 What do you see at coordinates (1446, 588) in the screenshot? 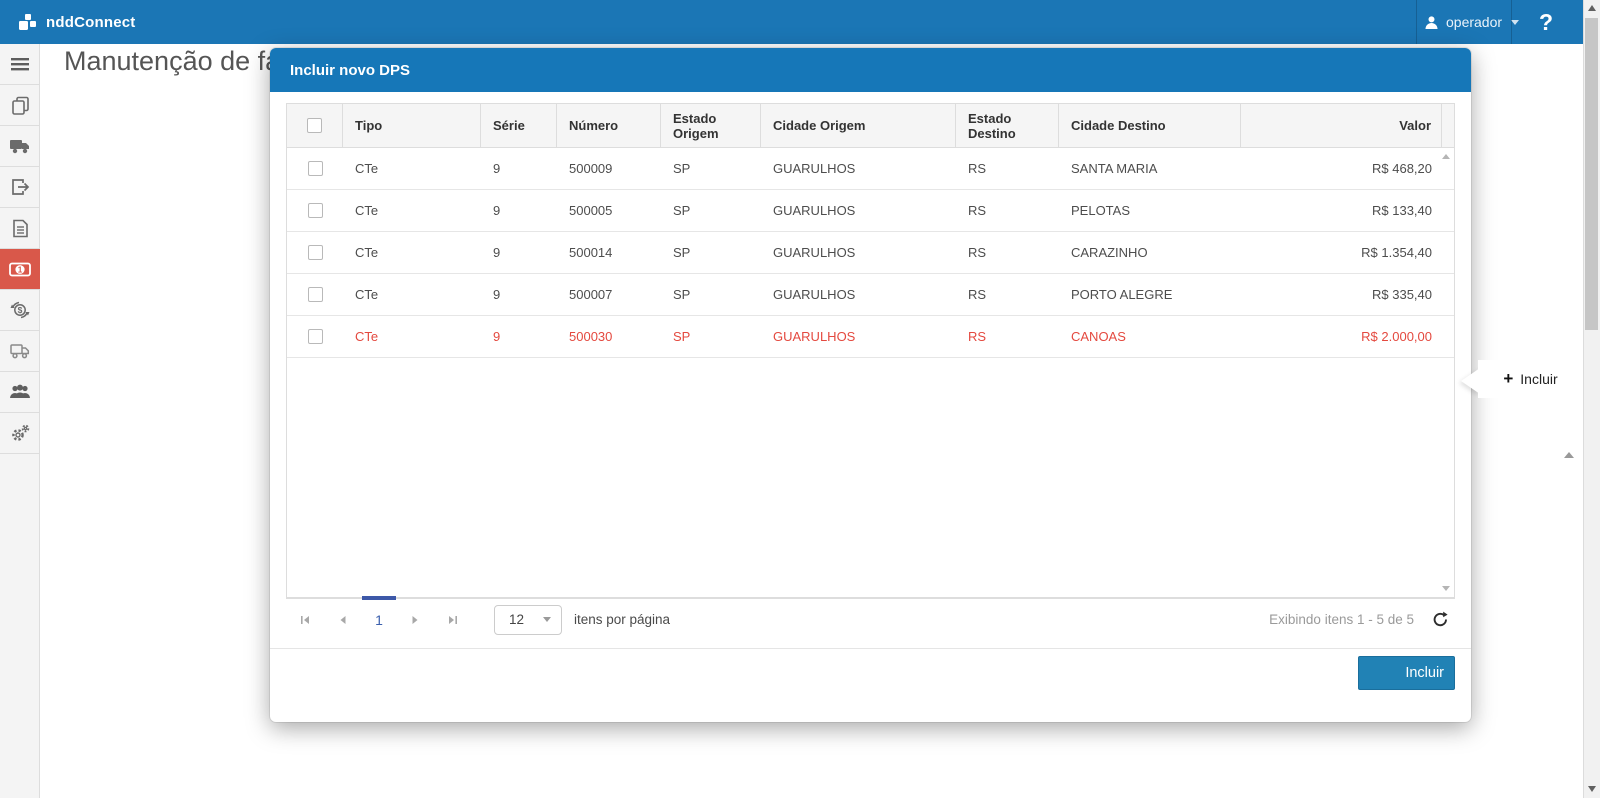
I see `grid-scroll-down-icon` at bounding box center [1446, 588].